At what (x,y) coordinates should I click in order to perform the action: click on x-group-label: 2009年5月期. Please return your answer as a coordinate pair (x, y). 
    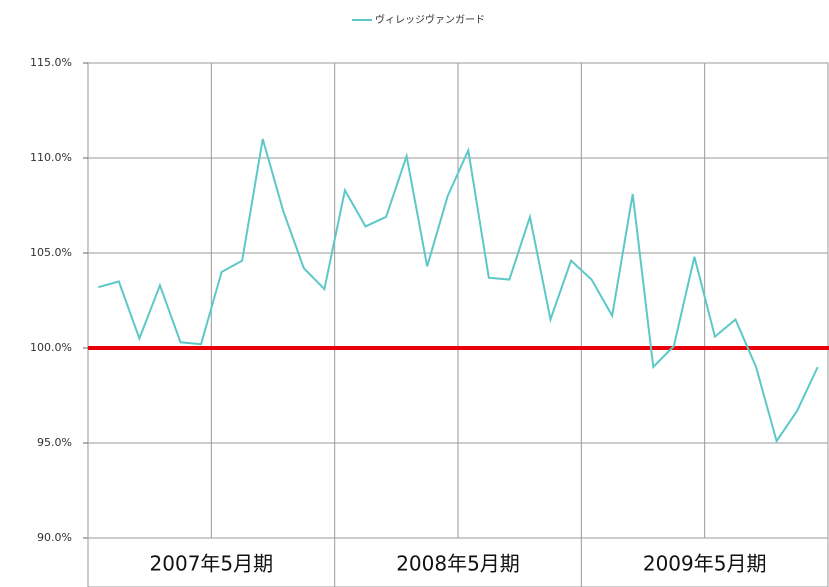
    Looking at the image, I should click on (705, 564).